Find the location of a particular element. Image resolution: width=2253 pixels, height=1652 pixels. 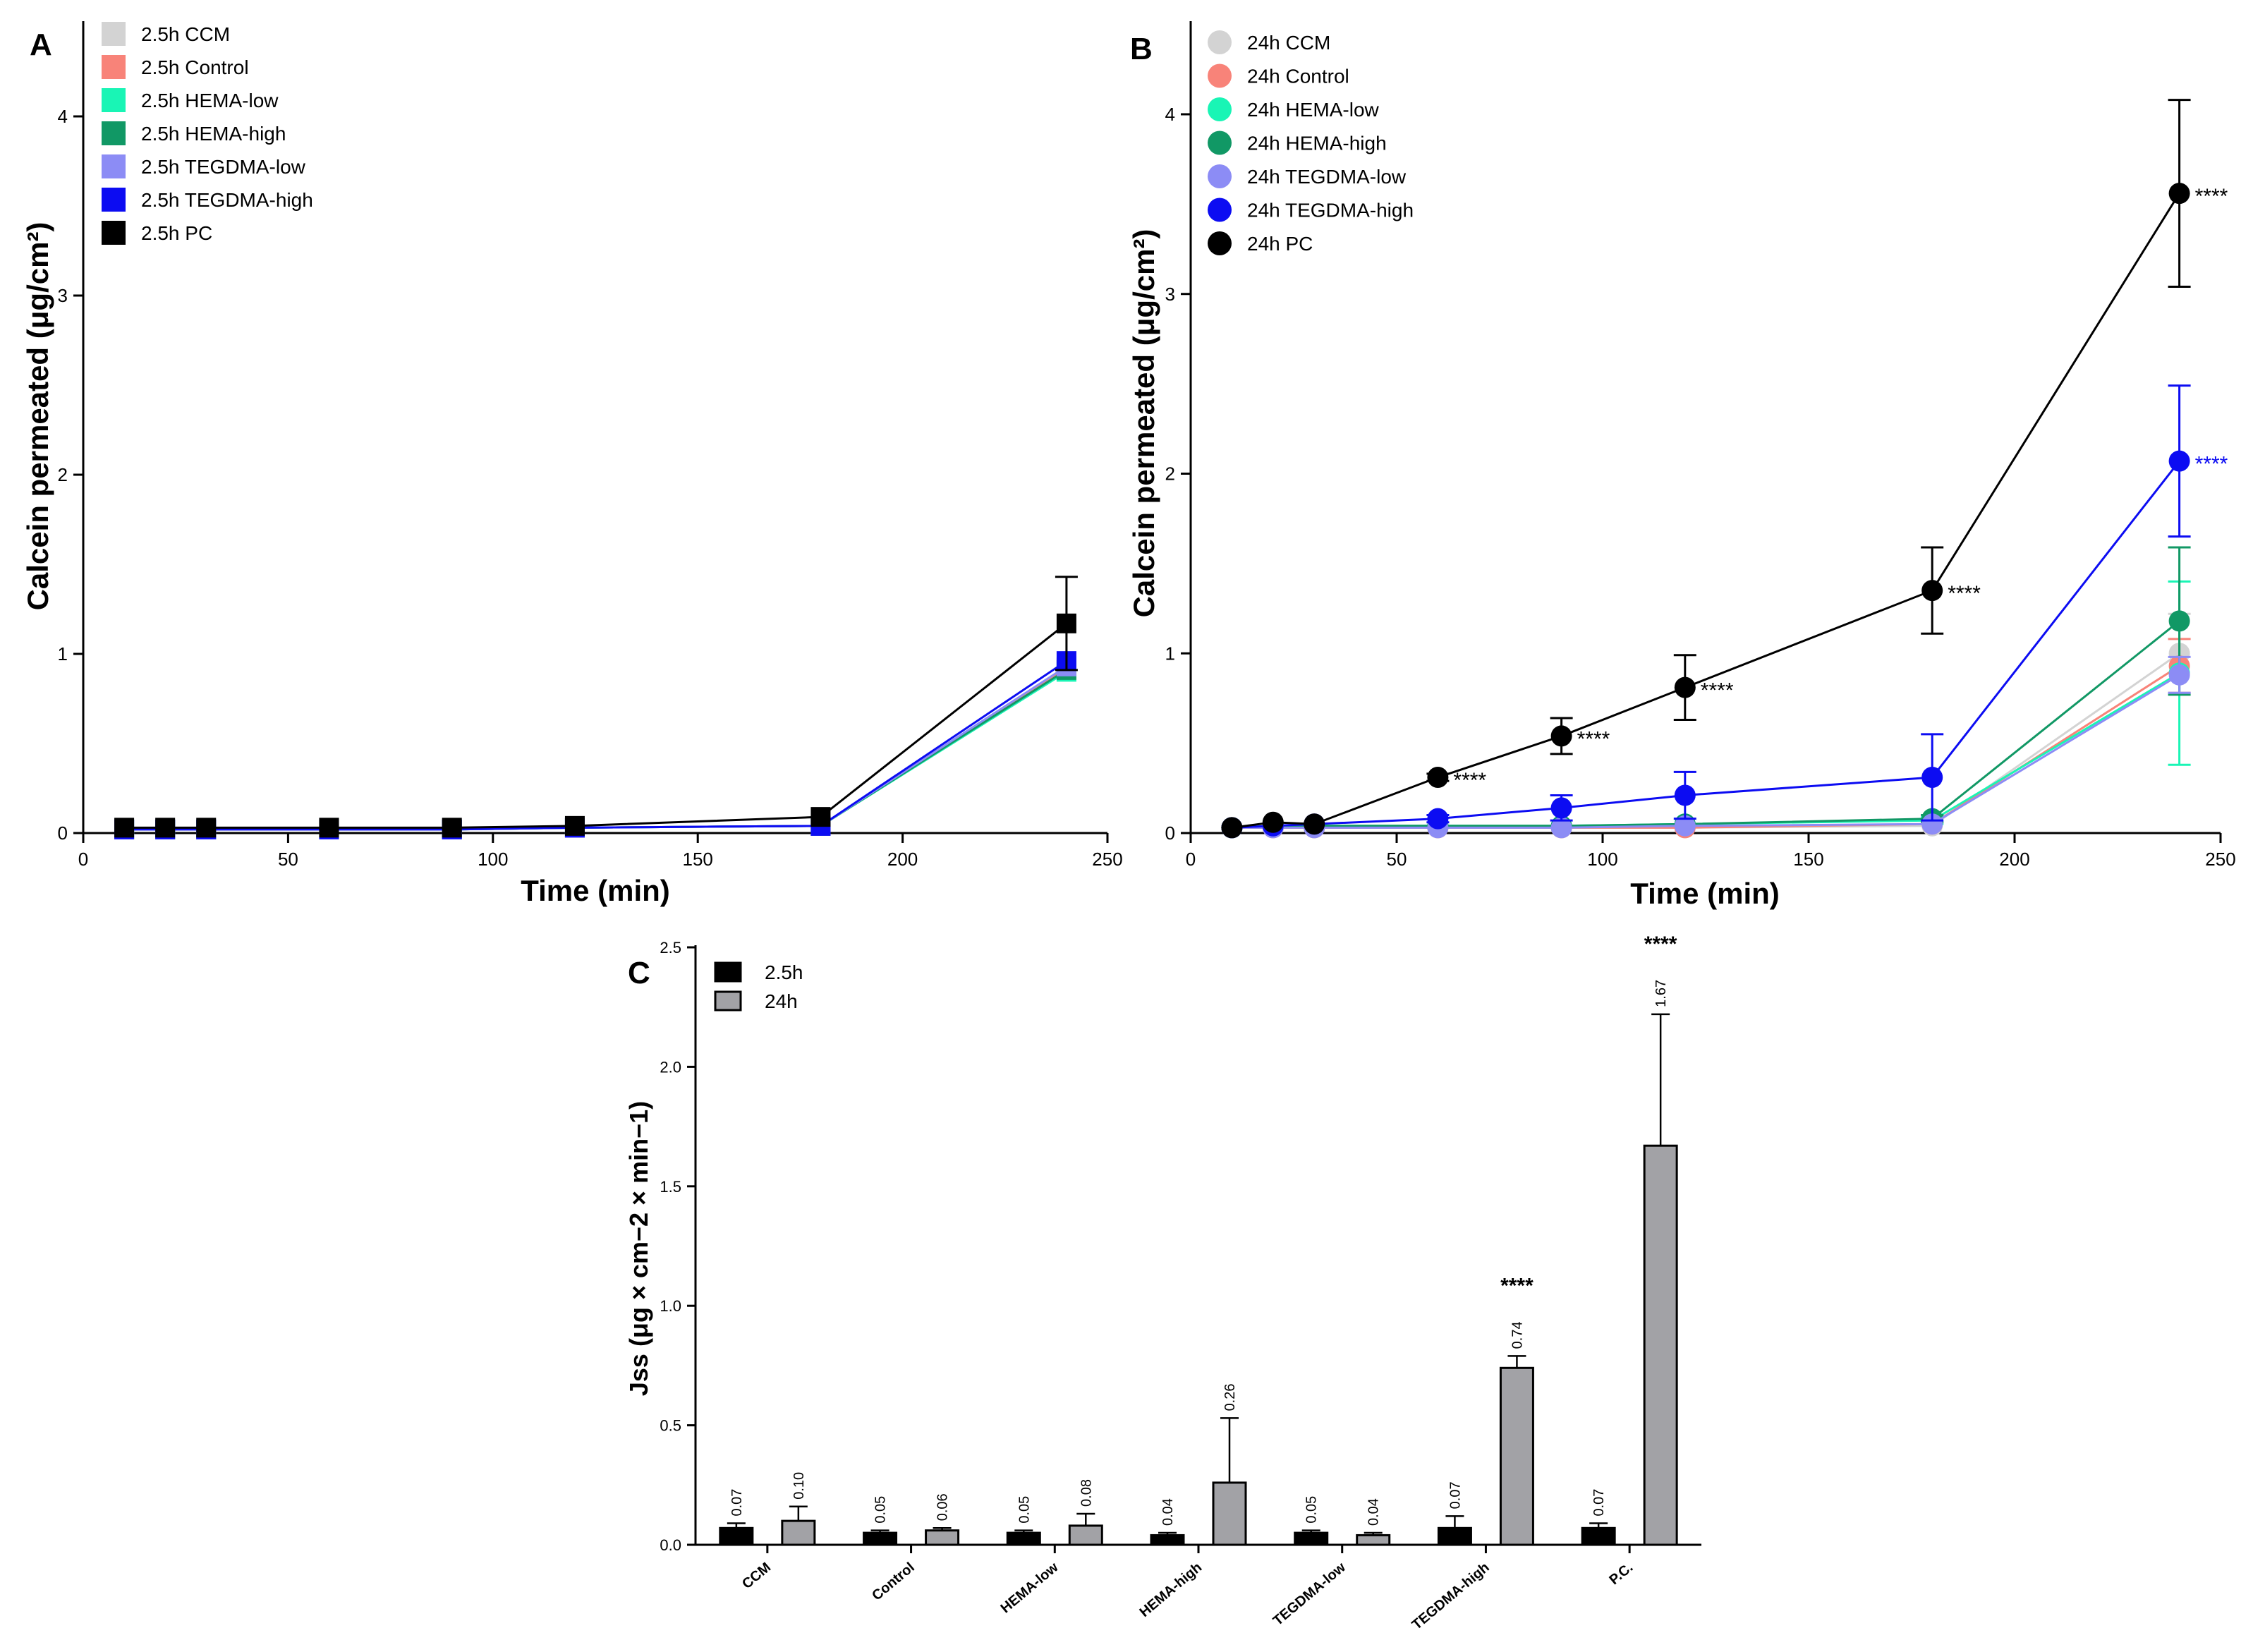

series-2-5h-pc is located at coordinates (596, 707).